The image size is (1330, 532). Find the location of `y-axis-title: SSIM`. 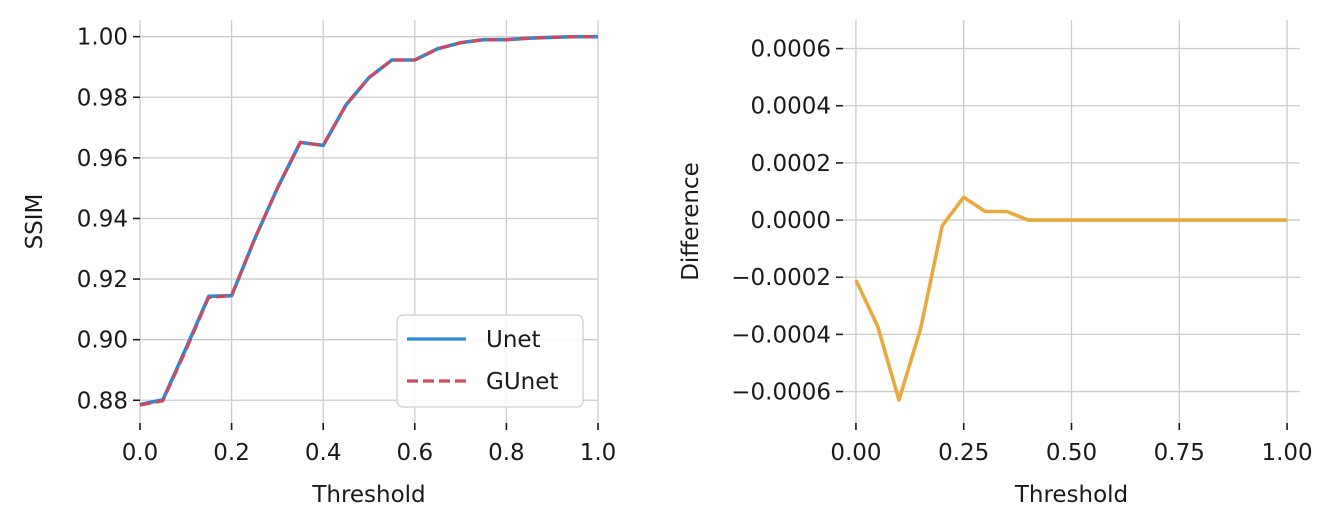

y-axis-title: SSIM is located at coordinates (35, 222).